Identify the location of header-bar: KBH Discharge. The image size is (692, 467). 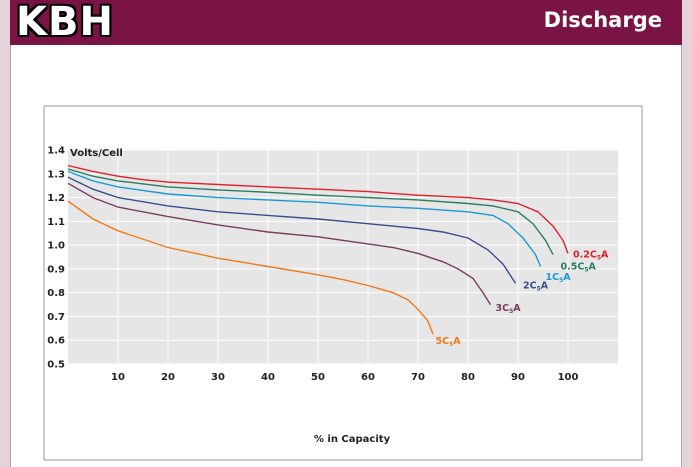
(346, 22).